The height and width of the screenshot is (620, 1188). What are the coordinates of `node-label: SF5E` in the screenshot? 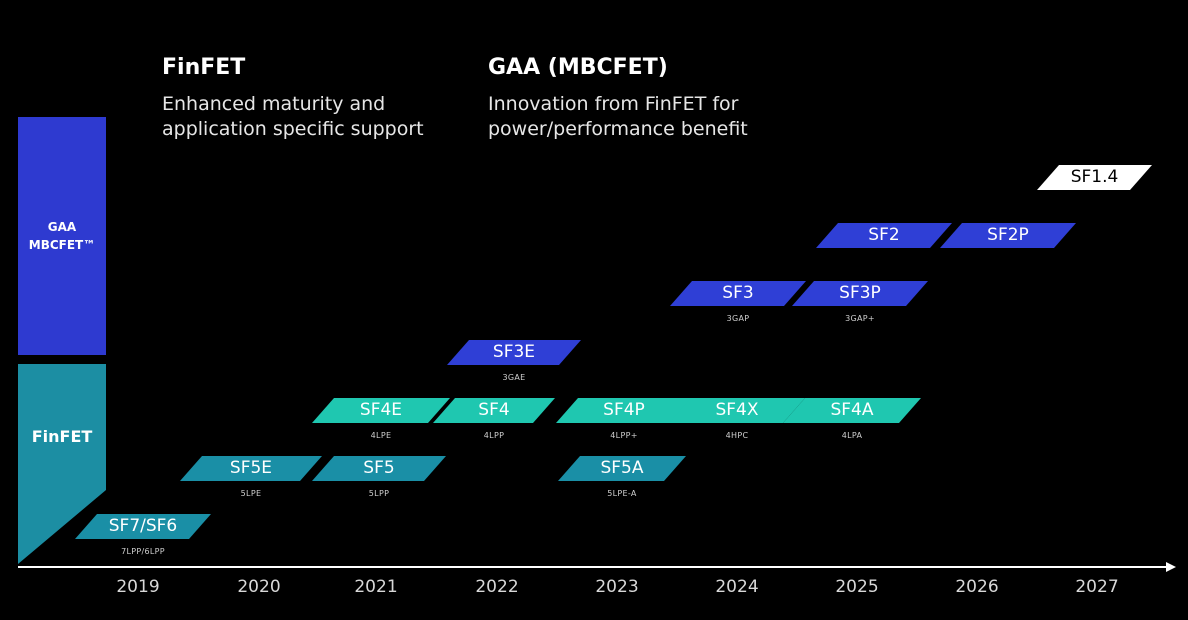 It's located at (251, 468).